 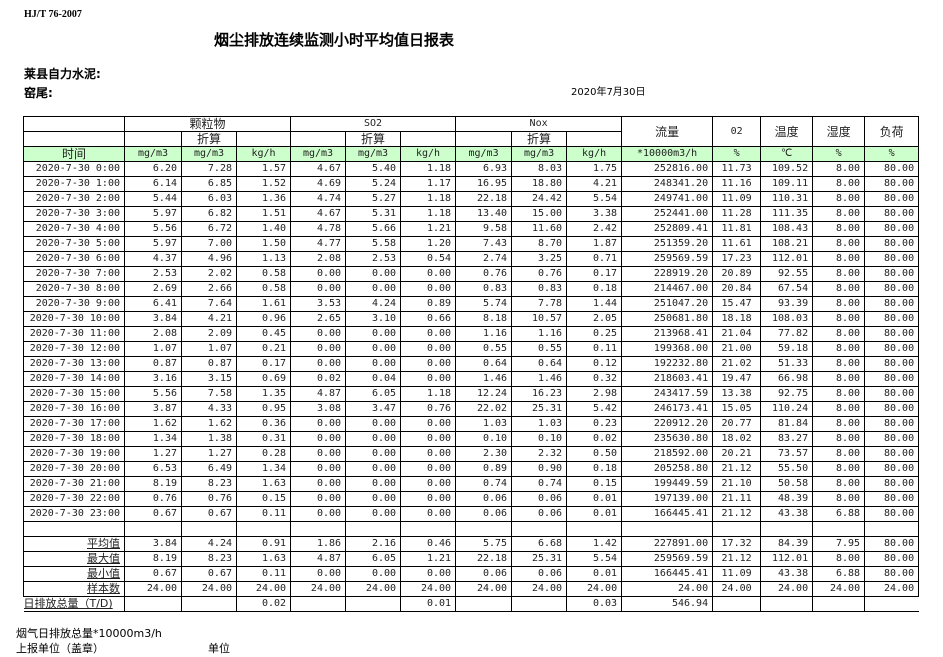 What do you see at coordinates (153, 229) in the screenshot?
I see `data-cell: 5.56` at bounding box center [153, 229].